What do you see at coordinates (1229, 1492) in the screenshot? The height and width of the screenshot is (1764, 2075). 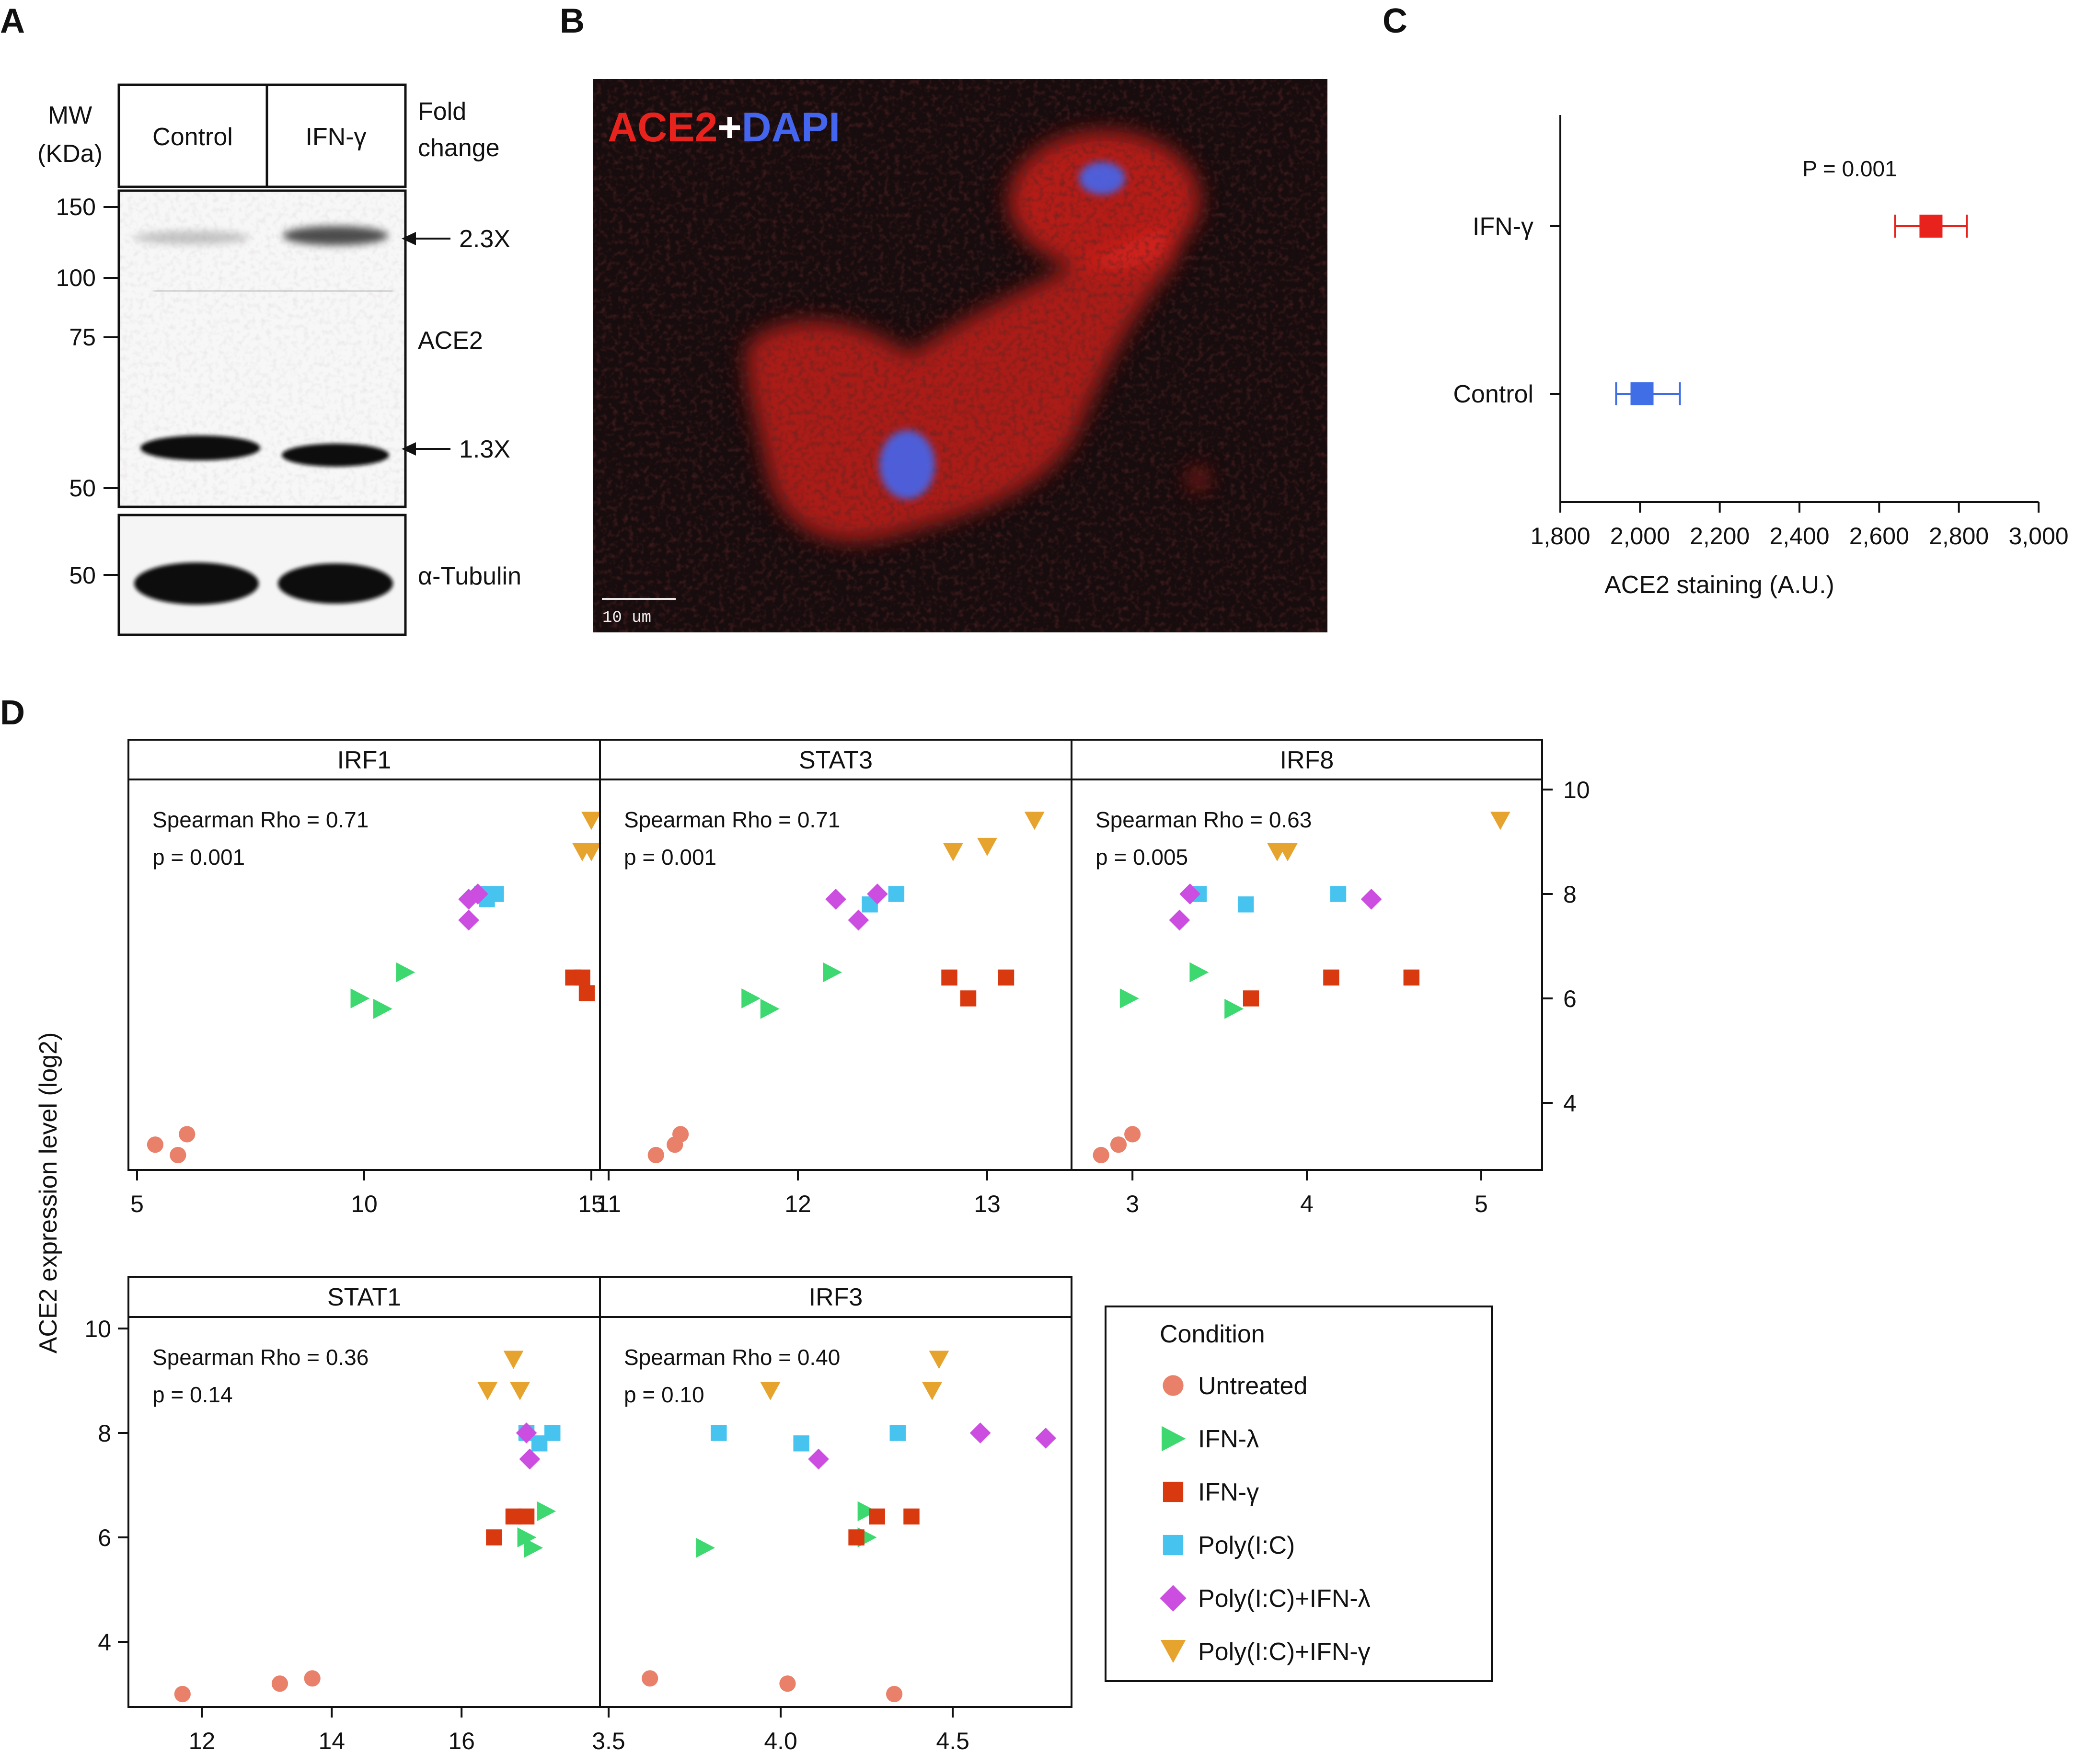 I see `legend-label-ifn-: IFN-γ` at bounding box center [1229, 1492].